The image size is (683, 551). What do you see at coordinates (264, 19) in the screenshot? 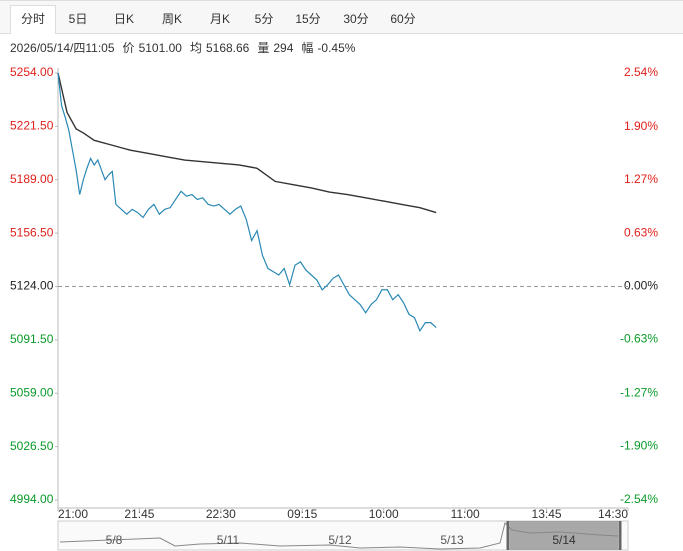
I see `tab: 5分` at bounding box center [264, 19].